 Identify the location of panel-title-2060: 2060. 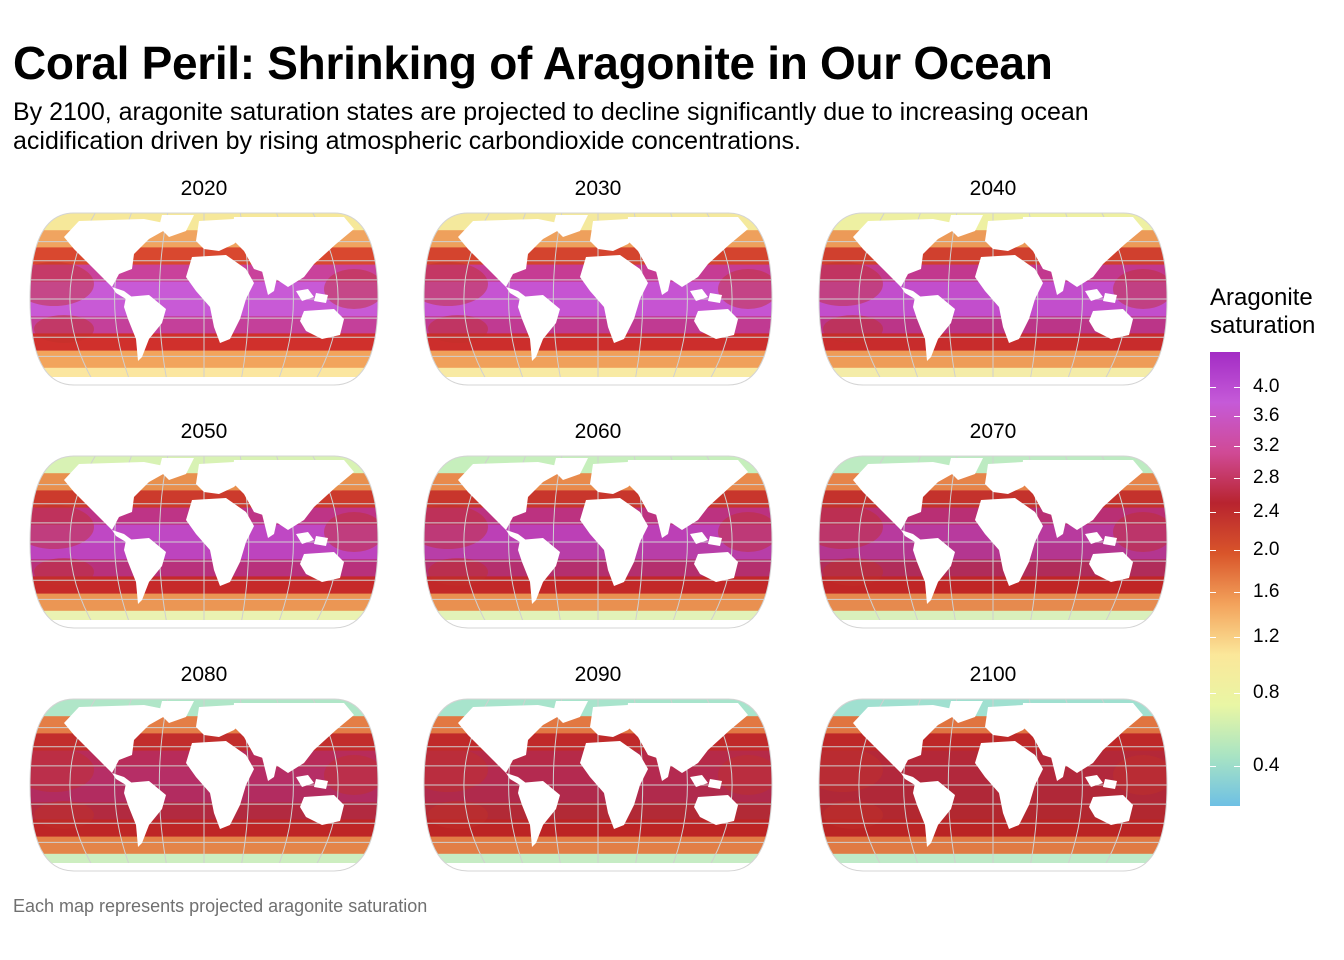
(598, 431).